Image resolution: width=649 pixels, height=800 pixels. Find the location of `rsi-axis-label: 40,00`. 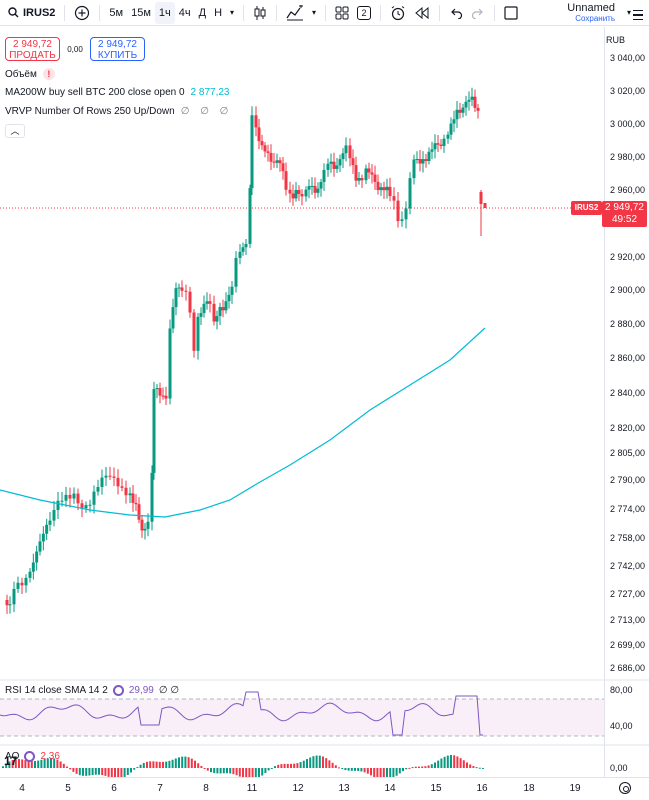

rsi-axis-label: 40,00 is located at coordinates (621, 726).